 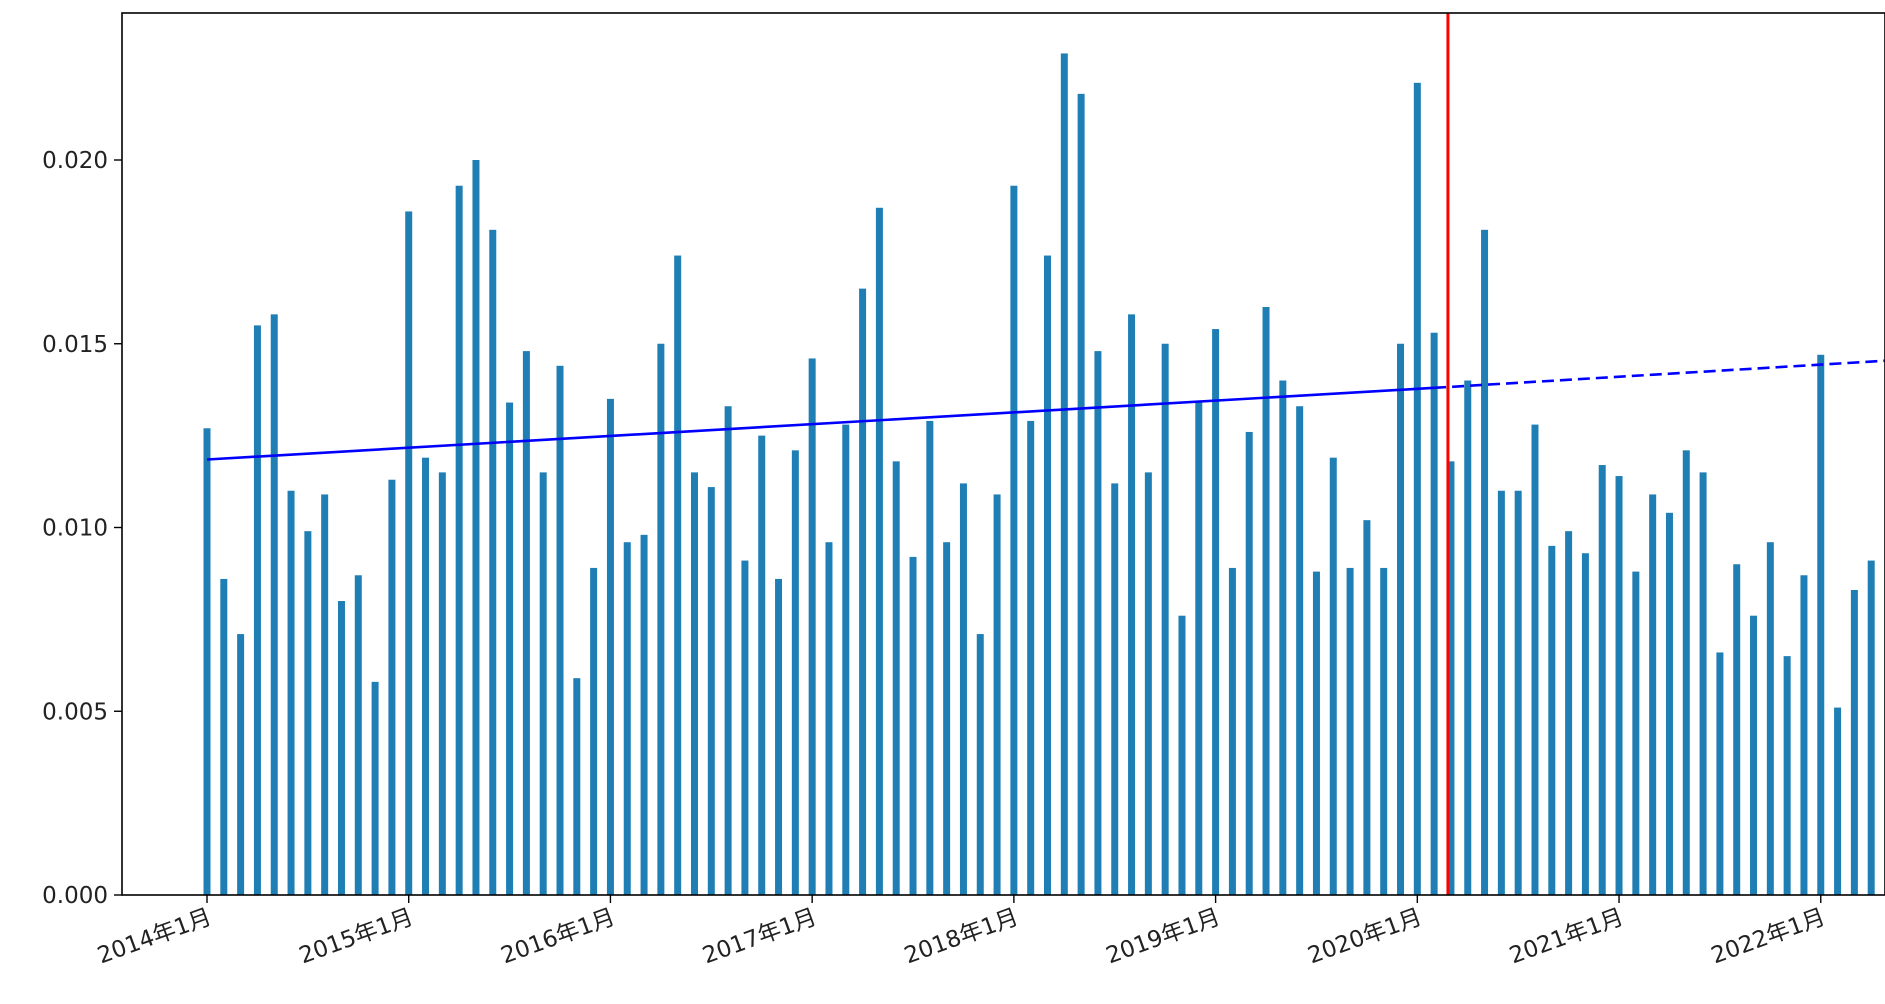 What do you see at coordinates (1566, 936) in the screenshot?
I see `x-tick-label-7: 2021年1月` at bounding box center [1566, 936].